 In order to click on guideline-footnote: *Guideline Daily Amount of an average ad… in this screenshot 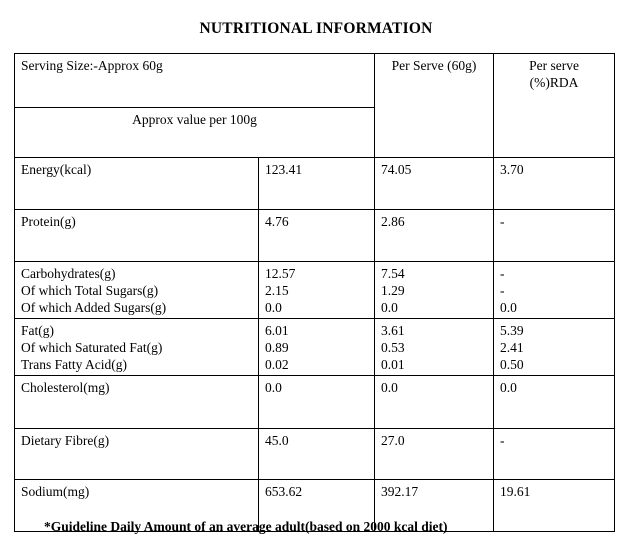, I will do `click(246, 526)`.